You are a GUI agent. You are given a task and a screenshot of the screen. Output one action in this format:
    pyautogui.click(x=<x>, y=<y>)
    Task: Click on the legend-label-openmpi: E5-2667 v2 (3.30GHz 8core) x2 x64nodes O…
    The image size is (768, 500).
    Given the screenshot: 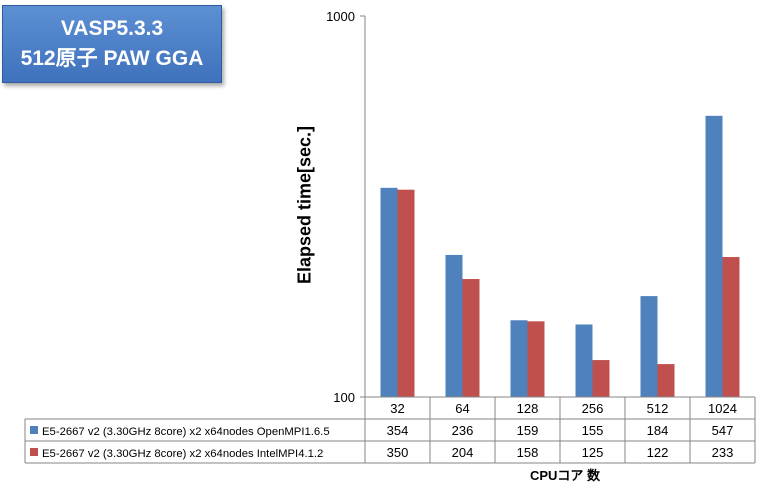 What is the action you would take?
    pyautogui.click(x=186, y=432)
    